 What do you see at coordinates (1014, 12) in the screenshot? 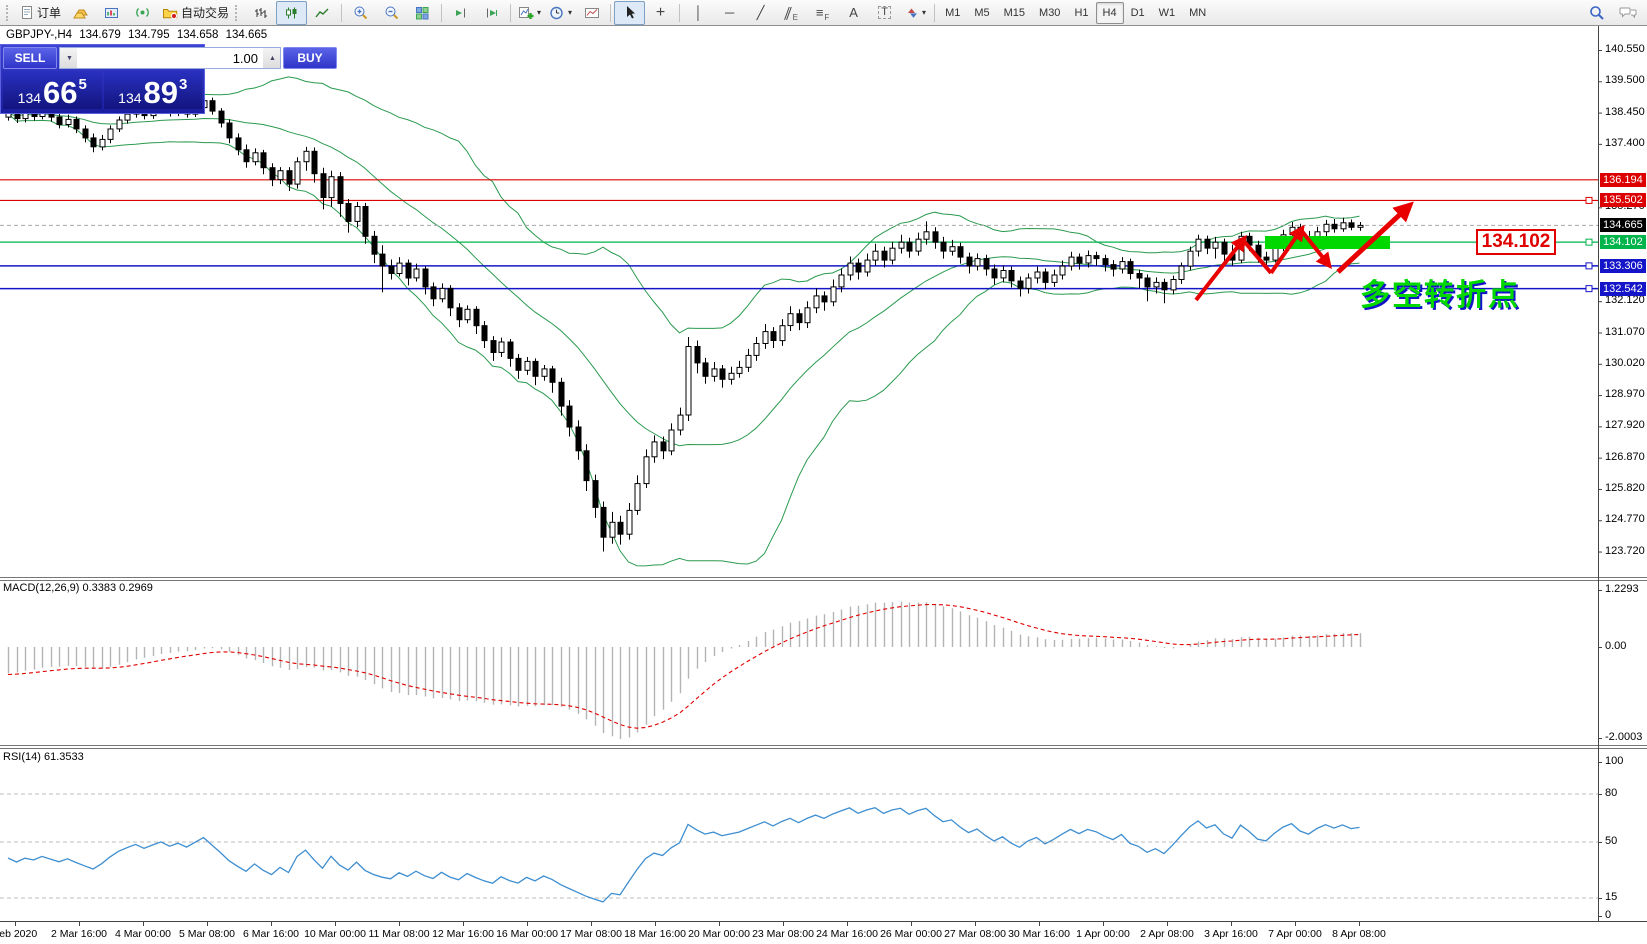
I see `timeframe-m15-button: M15` at bounding box center [1014, 12].